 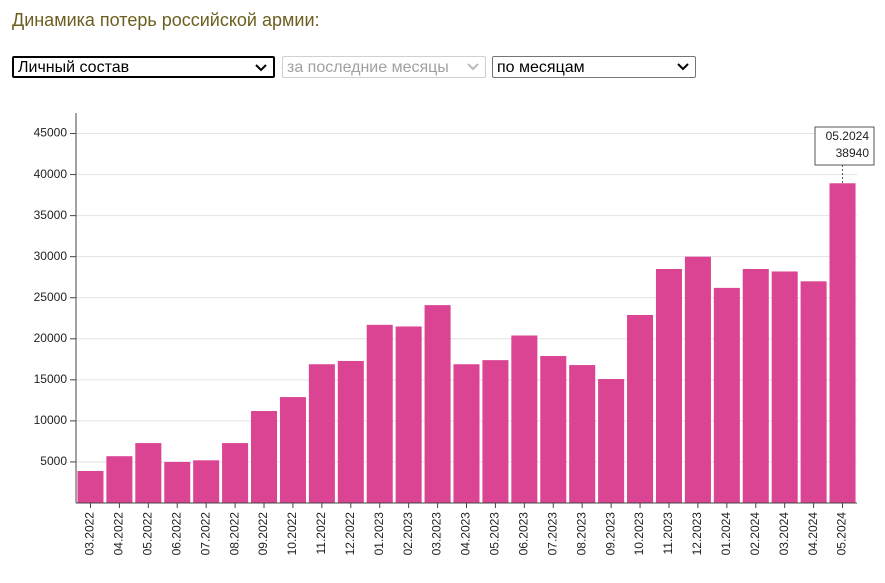 What do you see at coordinates (166, 20) in the screenshot?
I see `chart-title: Динамика потерь российской армии:` at bounding box center [166, 20].